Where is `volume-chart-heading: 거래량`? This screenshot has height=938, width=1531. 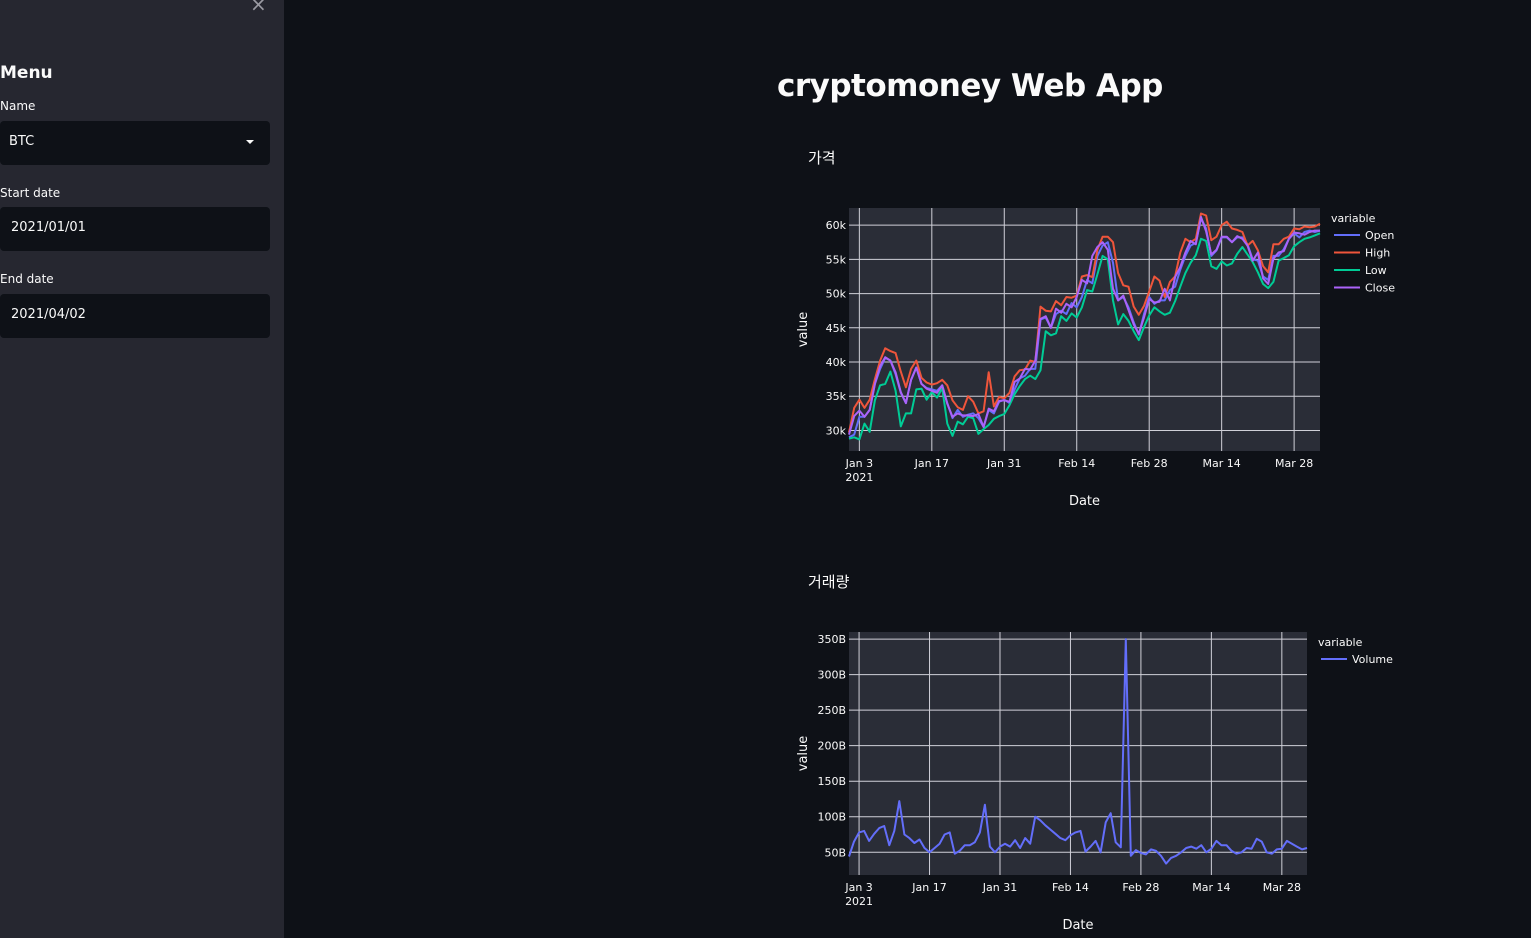
volume-chart-heading: 거래량 is located at coordinates (829, 582).